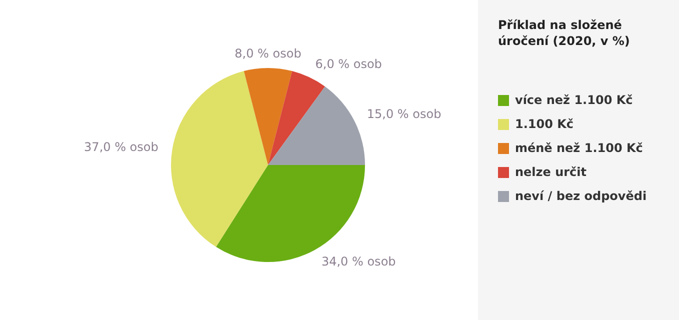  What do you see at coordinates (348, 63) in the screenshot?
I see `data-label: 6,0 % osob` at bounding box center [348, 63].